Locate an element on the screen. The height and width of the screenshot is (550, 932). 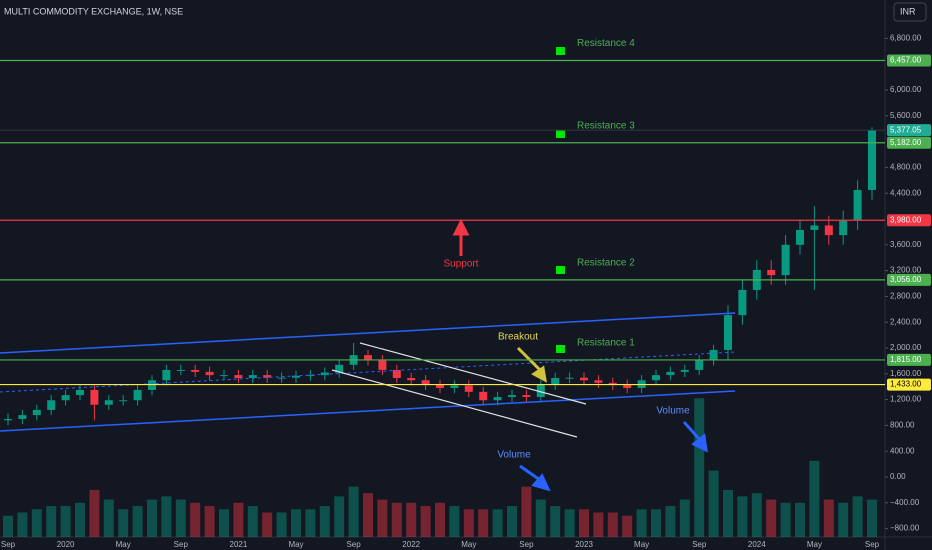
wedge-bottom is located at coordinates (454, 403).